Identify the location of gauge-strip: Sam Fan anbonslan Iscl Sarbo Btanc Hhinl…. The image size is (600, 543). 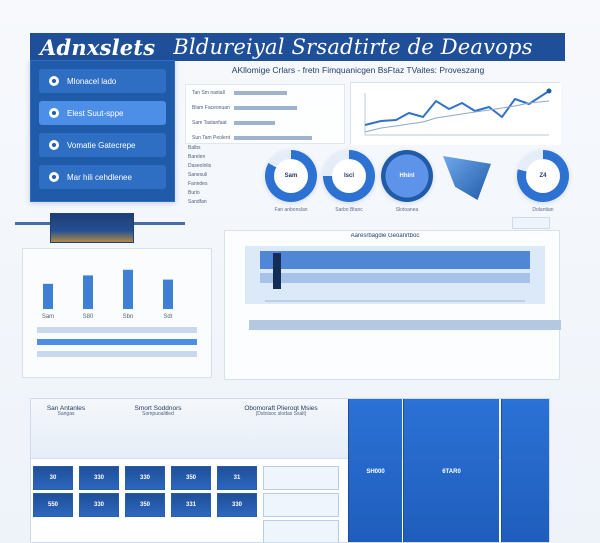
(415, 185).